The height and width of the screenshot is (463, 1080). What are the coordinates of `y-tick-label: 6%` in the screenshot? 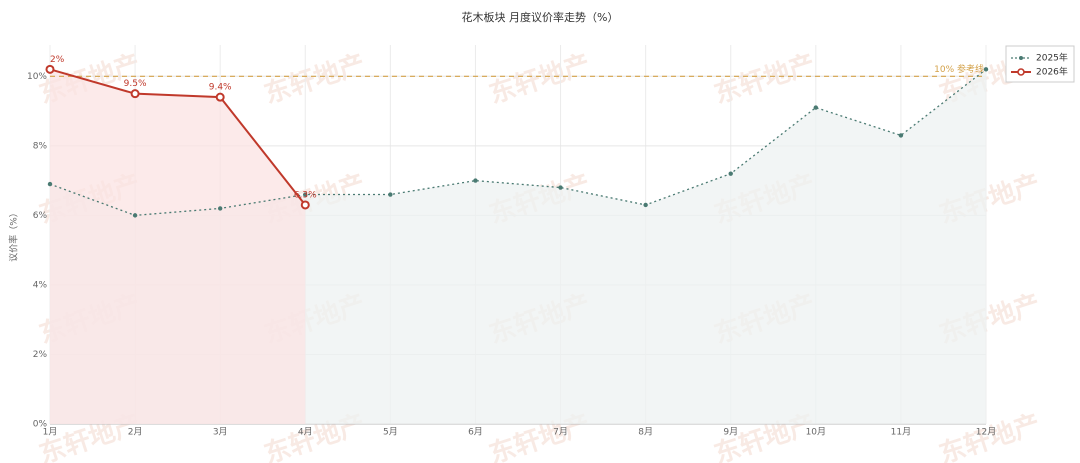 It's located at (40, 216).